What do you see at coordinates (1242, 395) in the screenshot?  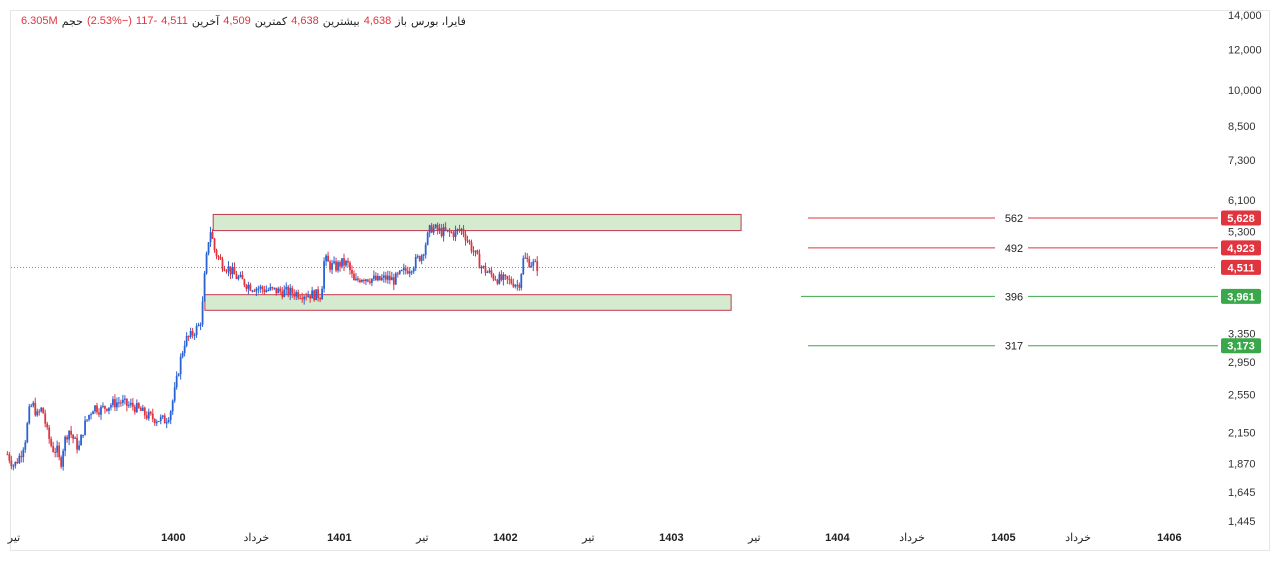 I see `y-tick-label: 2,550` at bounding box center [1242, 395].